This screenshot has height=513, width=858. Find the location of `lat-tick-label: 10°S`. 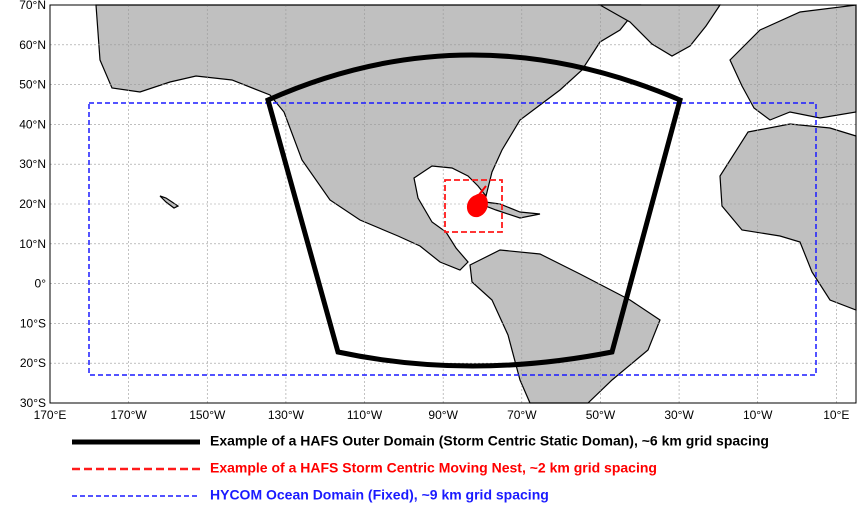

lat-tick-label: 10°S is located at coordinates (33, 323).